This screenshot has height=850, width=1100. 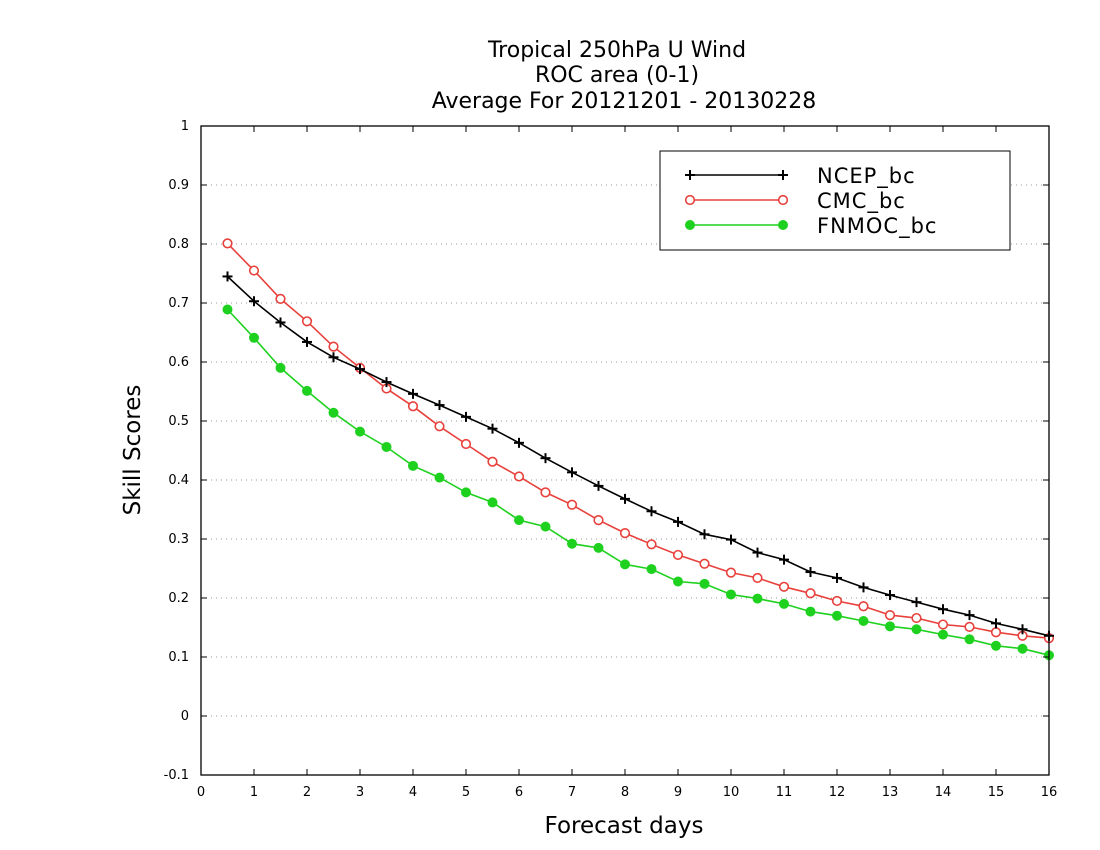 I want to click on x-tick-label: 10, so click(x=731, y=792).